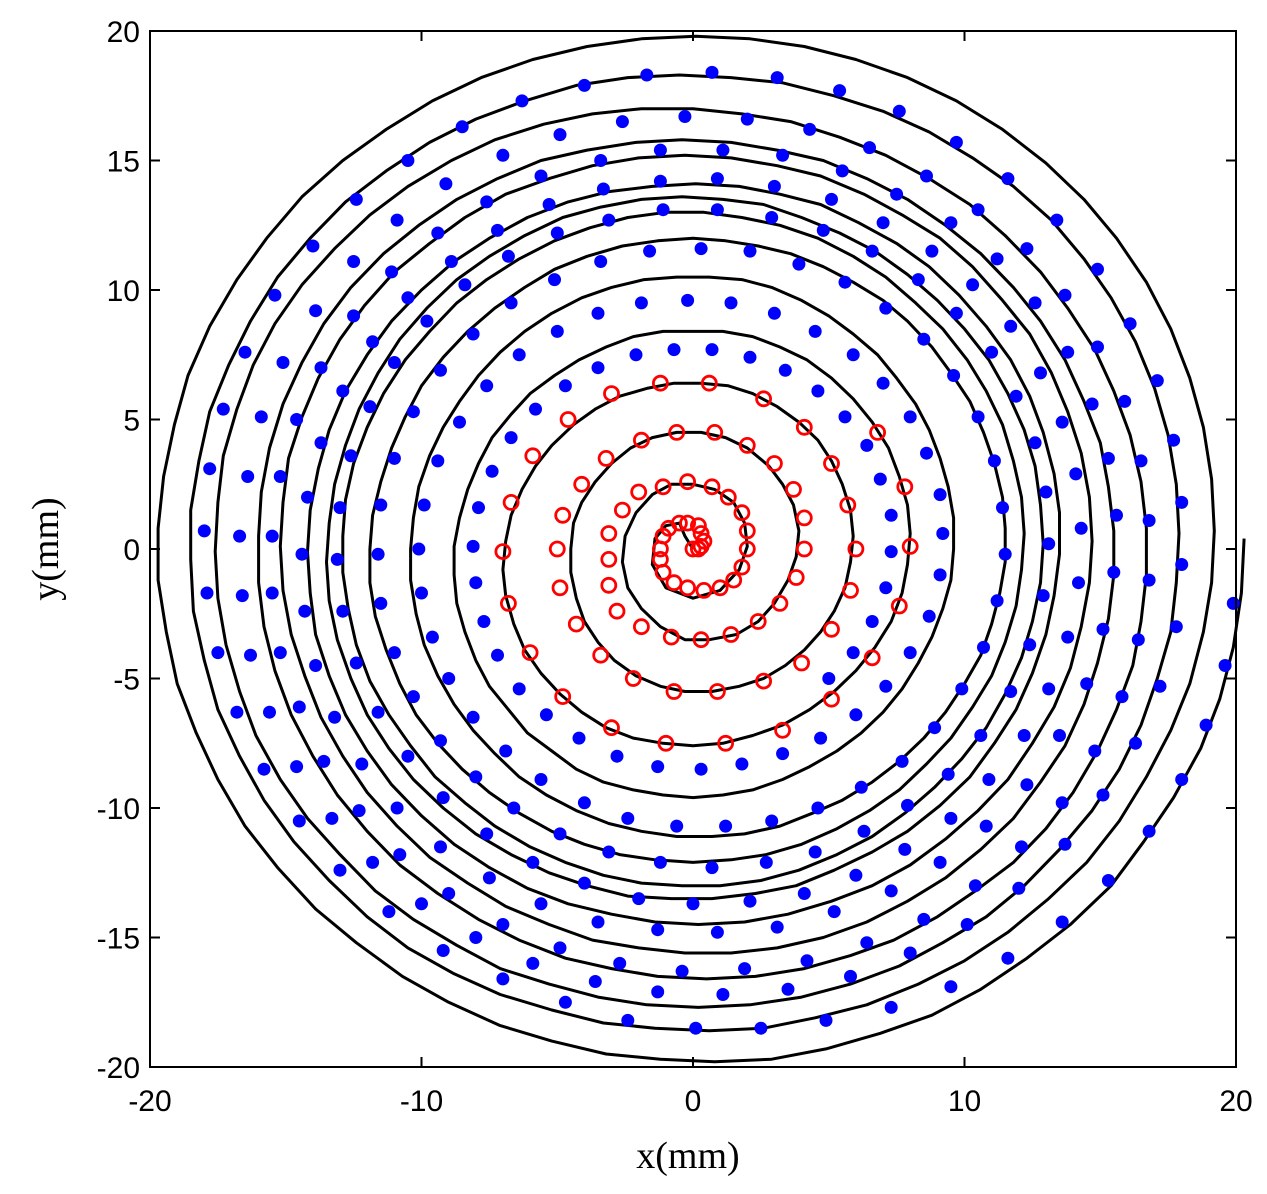  I want to click on y-tick-label-6: 10, so click(123, 291).